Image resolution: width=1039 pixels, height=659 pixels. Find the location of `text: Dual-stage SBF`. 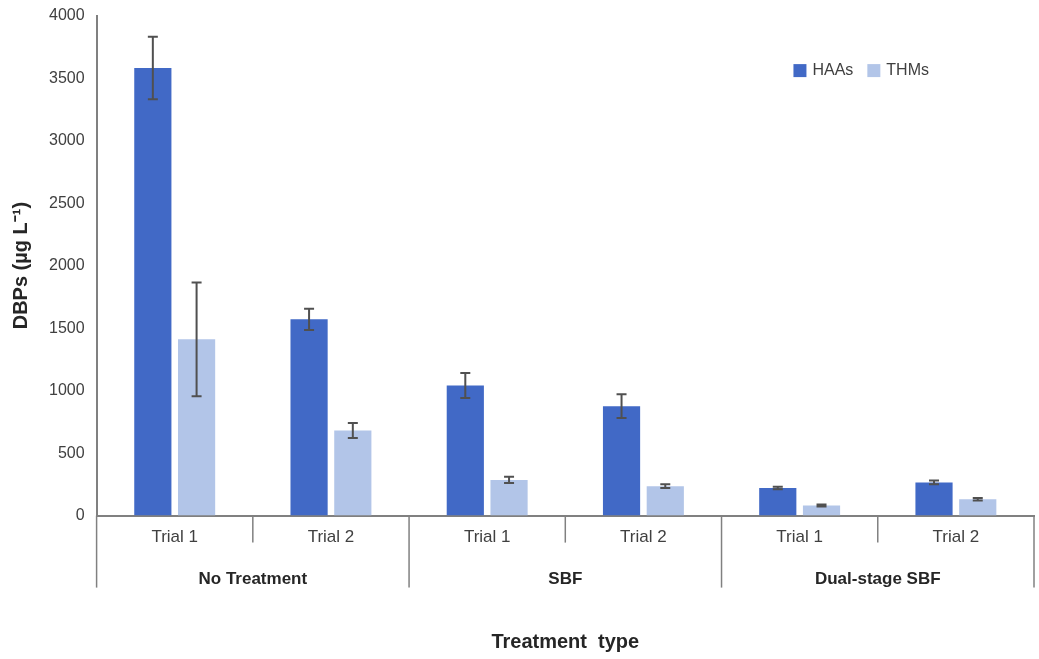

text: Dual-stage SBF is located at coordinates (877, 579).